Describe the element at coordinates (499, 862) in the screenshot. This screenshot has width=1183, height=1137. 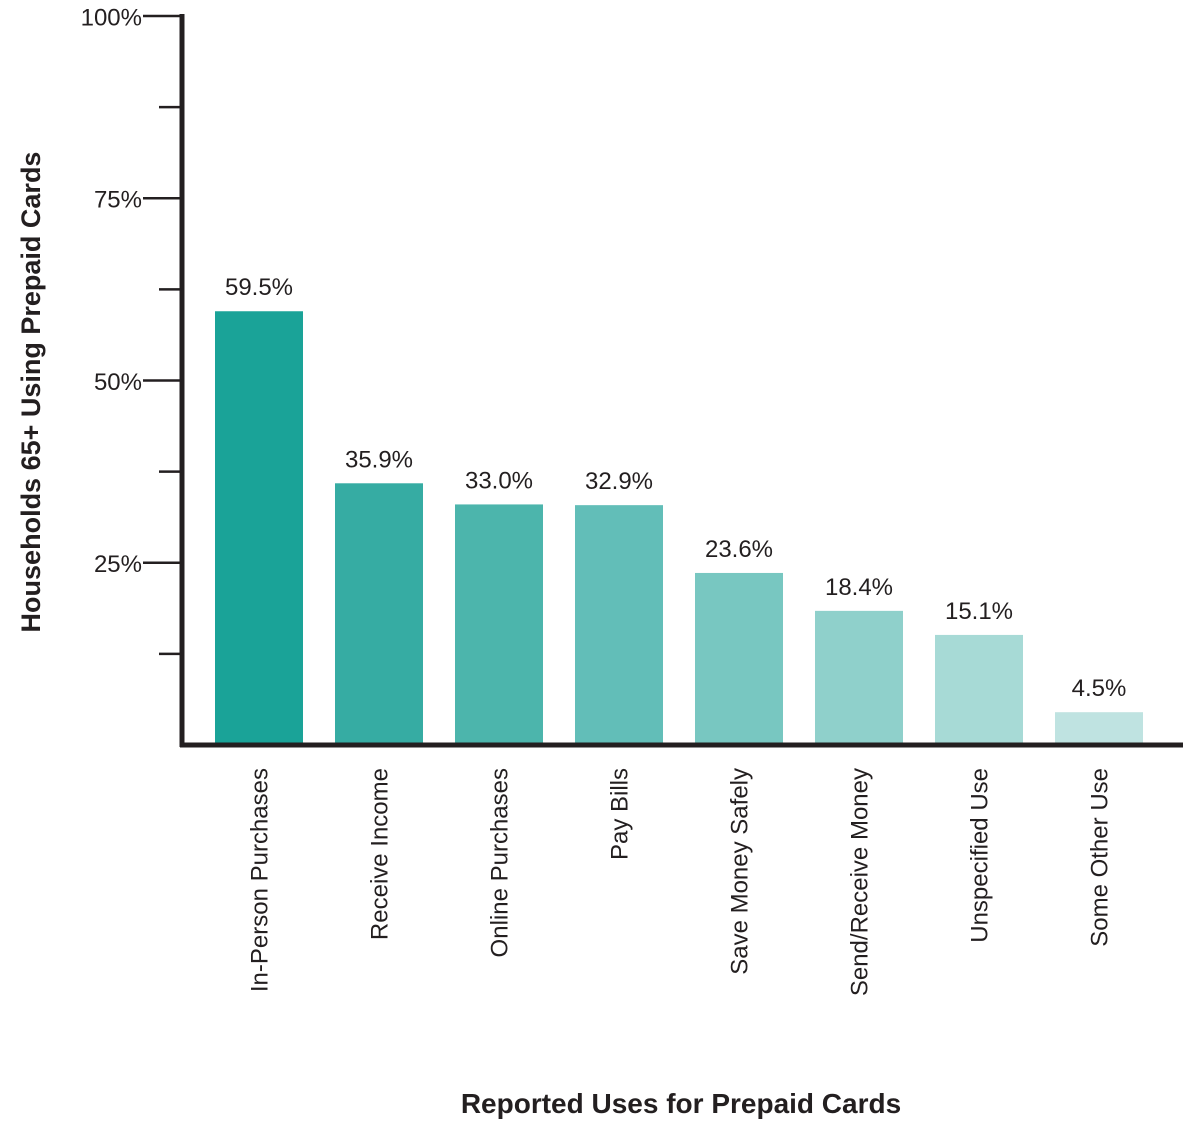
I see `x-tick-label-3: Online Purchases` at that location.